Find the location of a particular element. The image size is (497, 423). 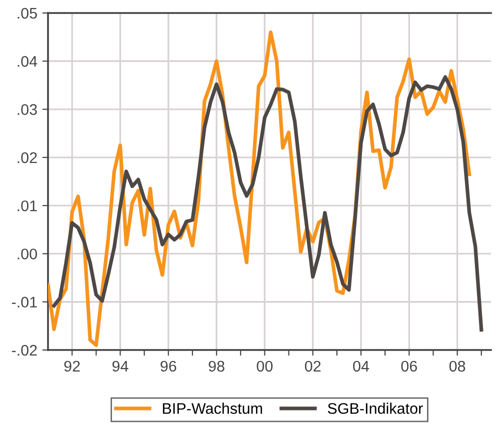

x-tick-label: 08 is located at coordinates (457, 366).